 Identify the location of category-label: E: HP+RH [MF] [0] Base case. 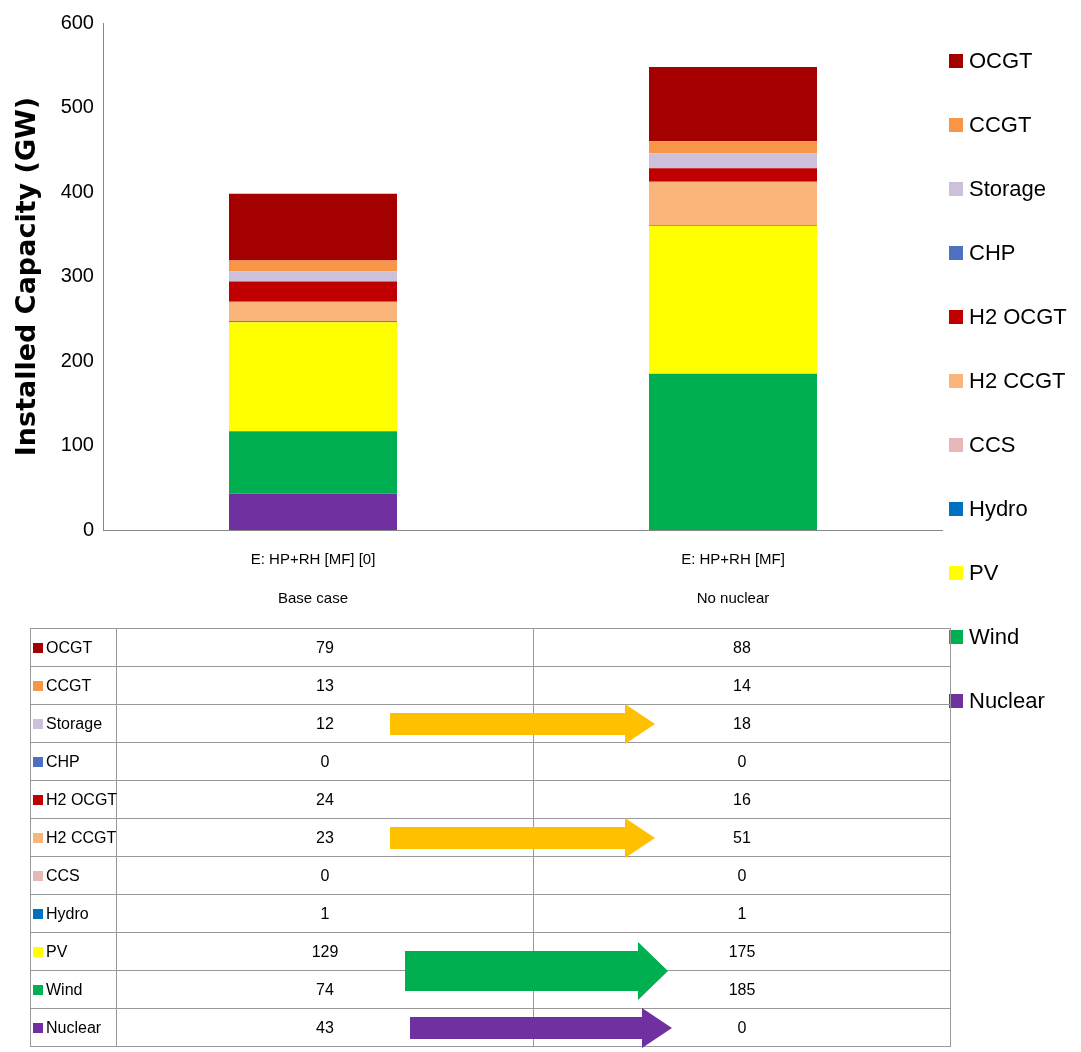
(313, 577).